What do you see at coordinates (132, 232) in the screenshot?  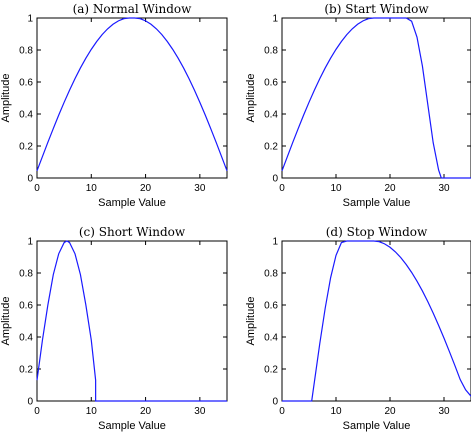 I see `chart-title: (c) Short Window` at bounding box center [132, 232].